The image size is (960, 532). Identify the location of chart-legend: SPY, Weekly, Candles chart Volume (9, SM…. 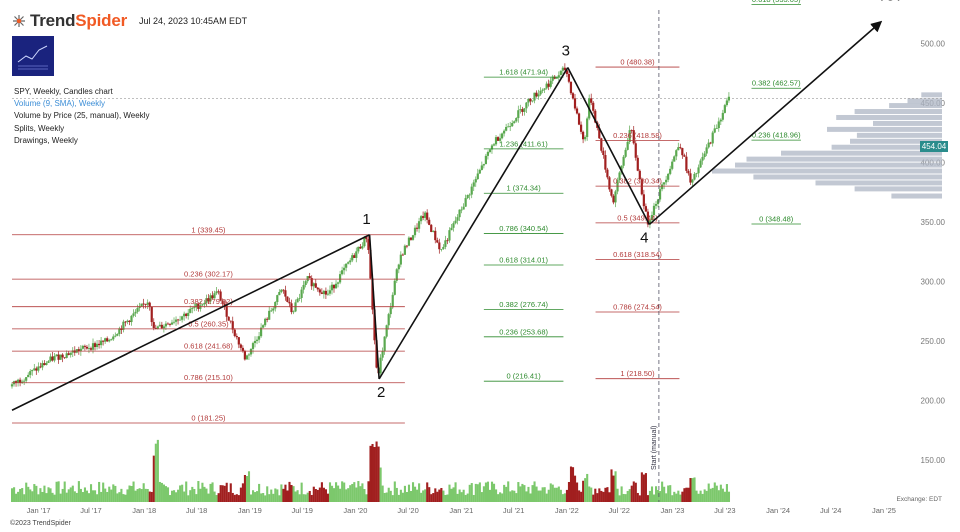
(81, 116).